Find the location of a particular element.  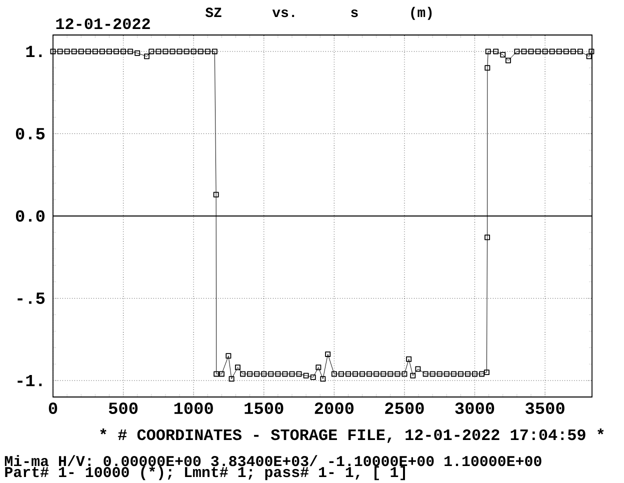

x-tick-label: 2000 is located at coordinates (334, 408).